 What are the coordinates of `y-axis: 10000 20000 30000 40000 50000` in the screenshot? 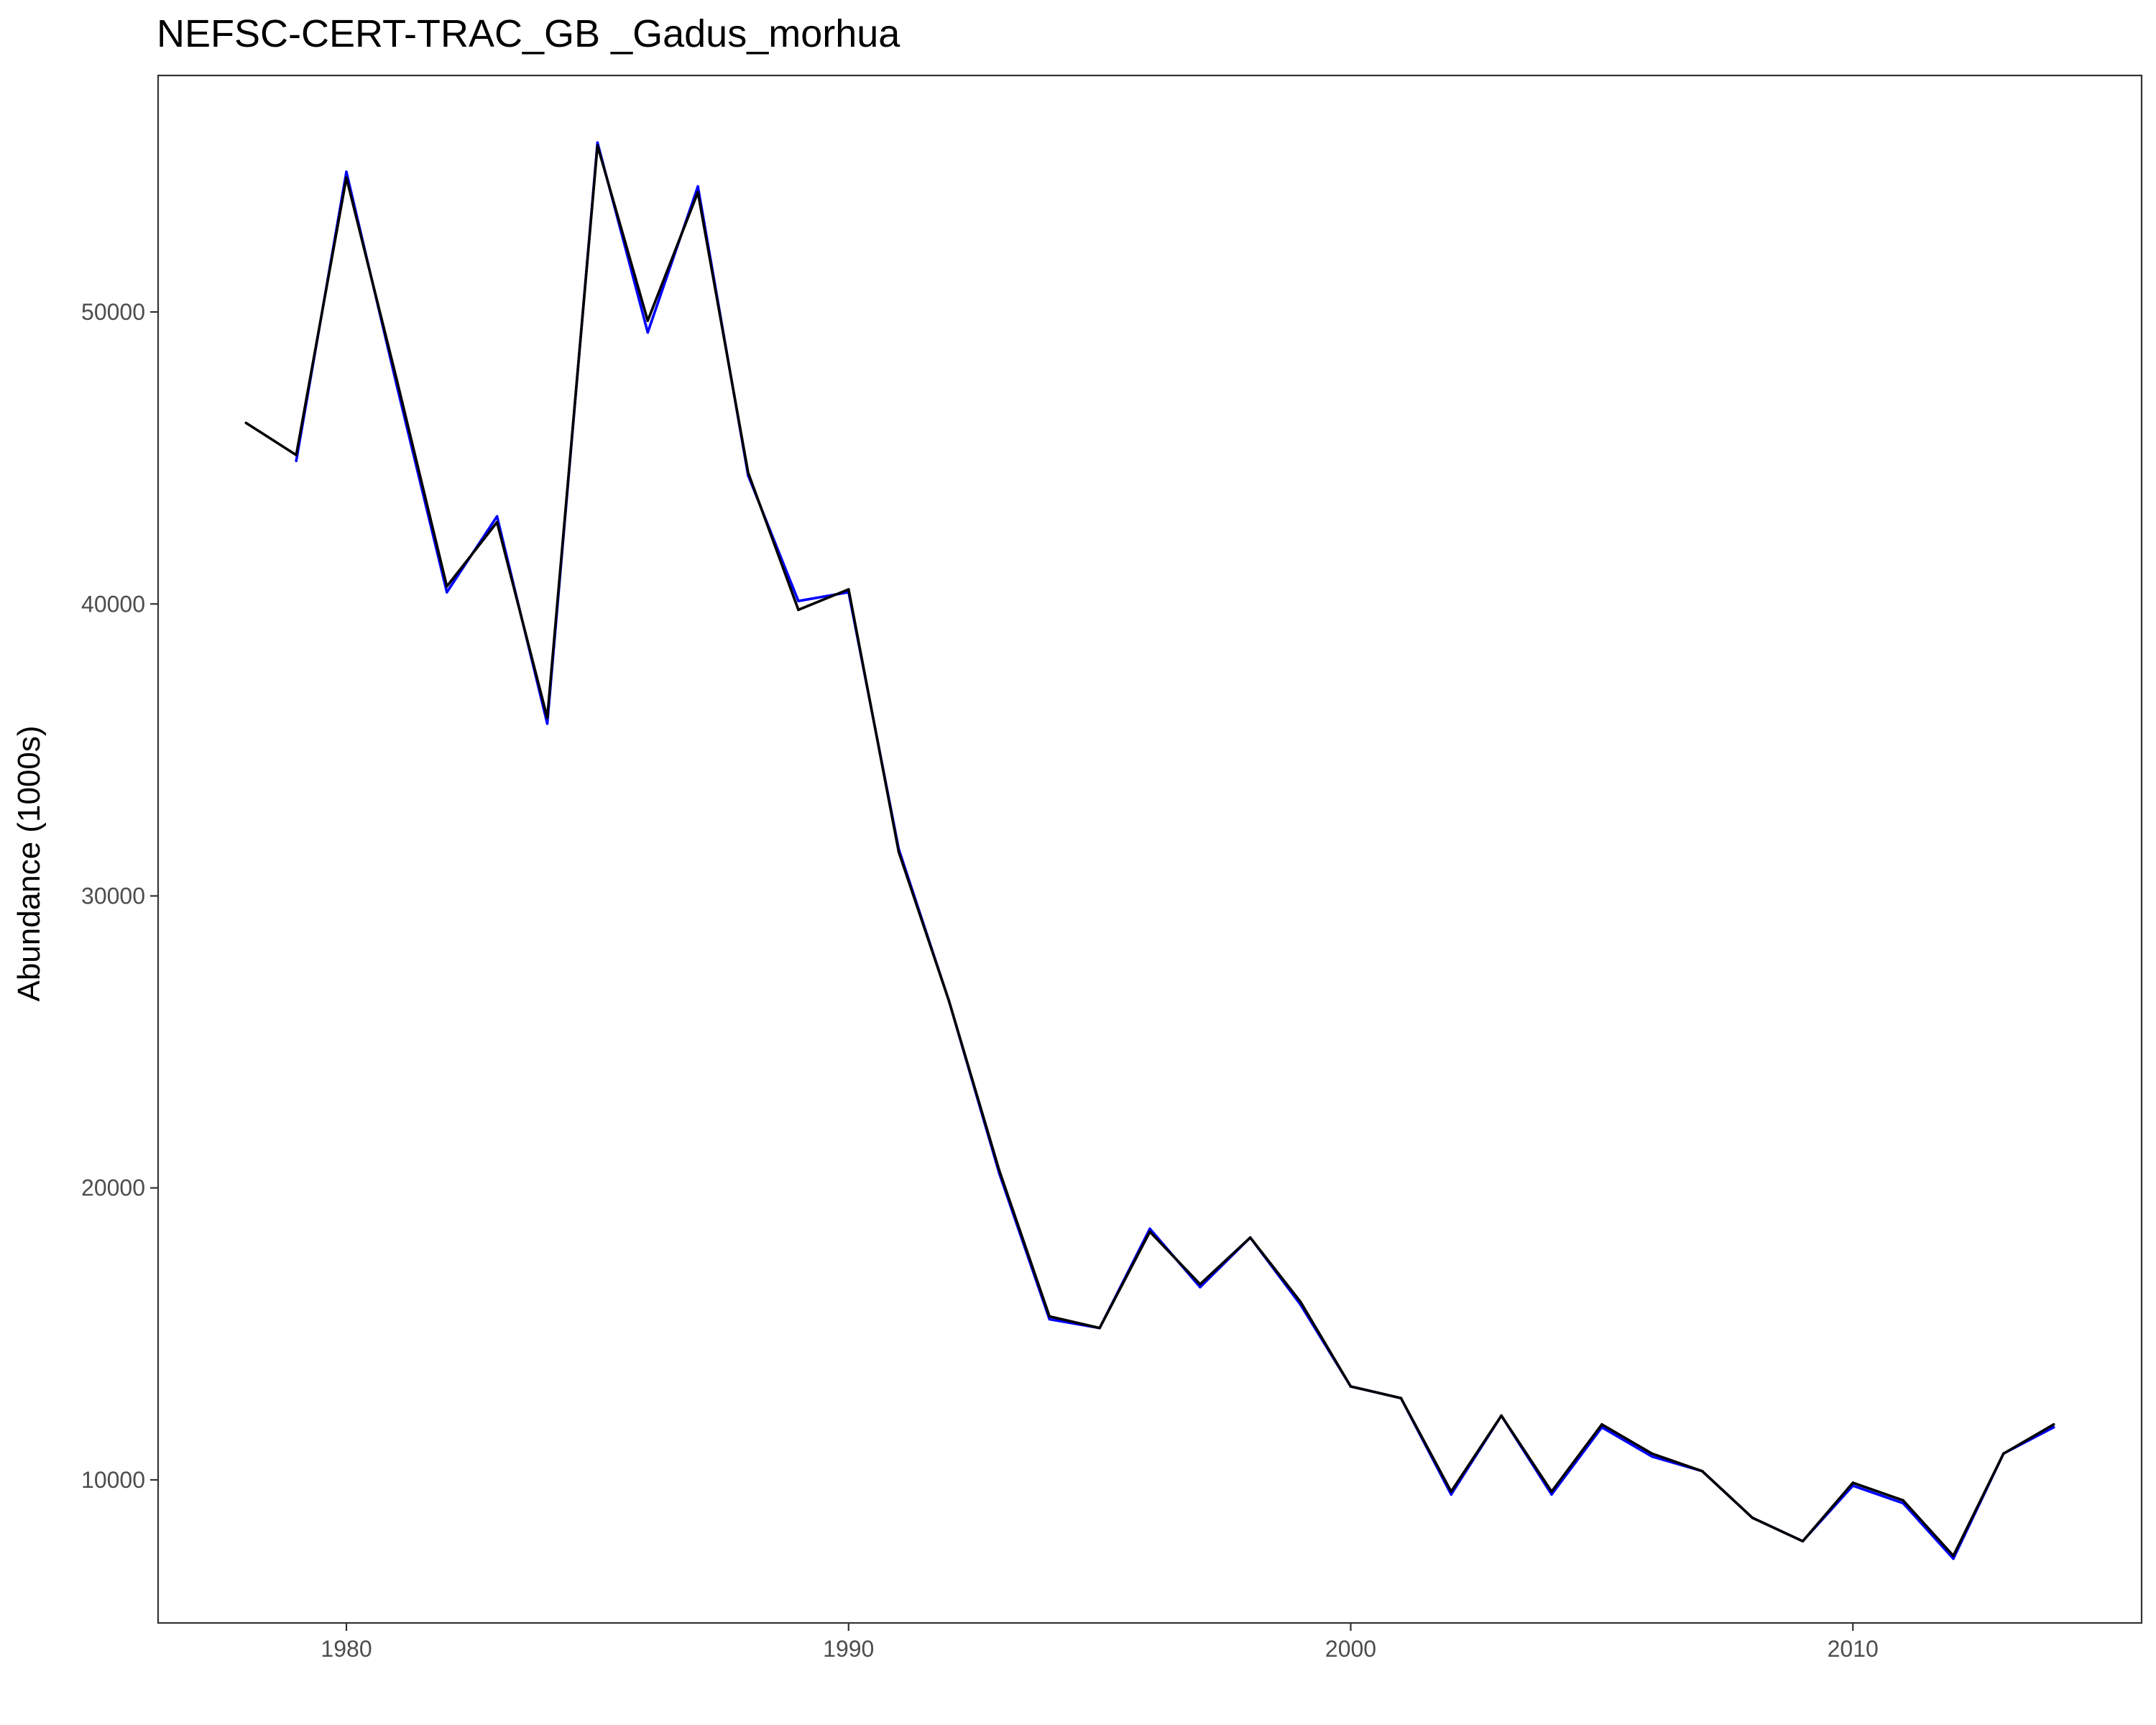 It's located at (120, 896).